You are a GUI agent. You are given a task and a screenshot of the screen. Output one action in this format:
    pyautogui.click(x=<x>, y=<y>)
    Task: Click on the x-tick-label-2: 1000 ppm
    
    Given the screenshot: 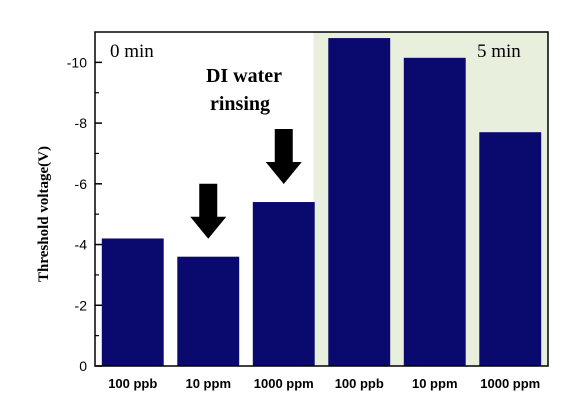 What is the action you would take?
    pyautogui.click(x=284, y=383)
    